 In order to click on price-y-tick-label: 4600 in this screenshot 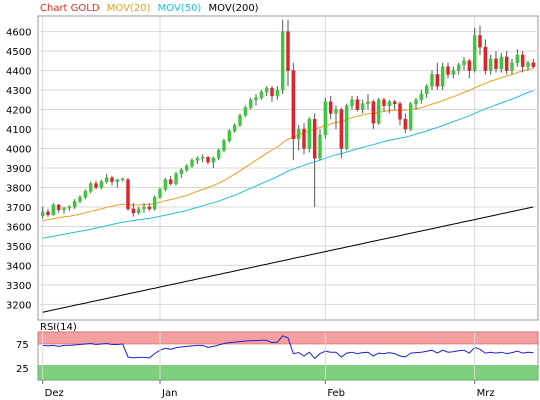, I will do `click(18, 33)`.